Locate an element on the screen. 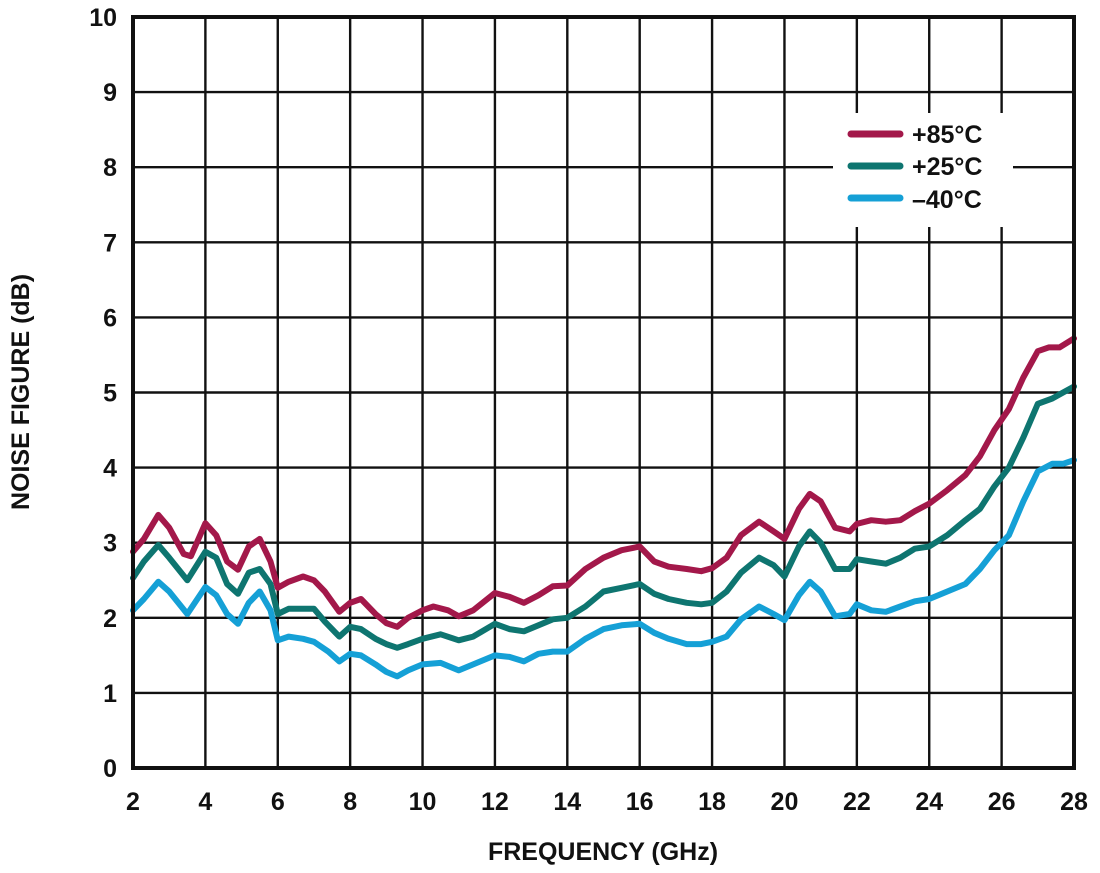 The image size is (1100, 873). y-tick-label: 10 is located at coordinates (103, 18).